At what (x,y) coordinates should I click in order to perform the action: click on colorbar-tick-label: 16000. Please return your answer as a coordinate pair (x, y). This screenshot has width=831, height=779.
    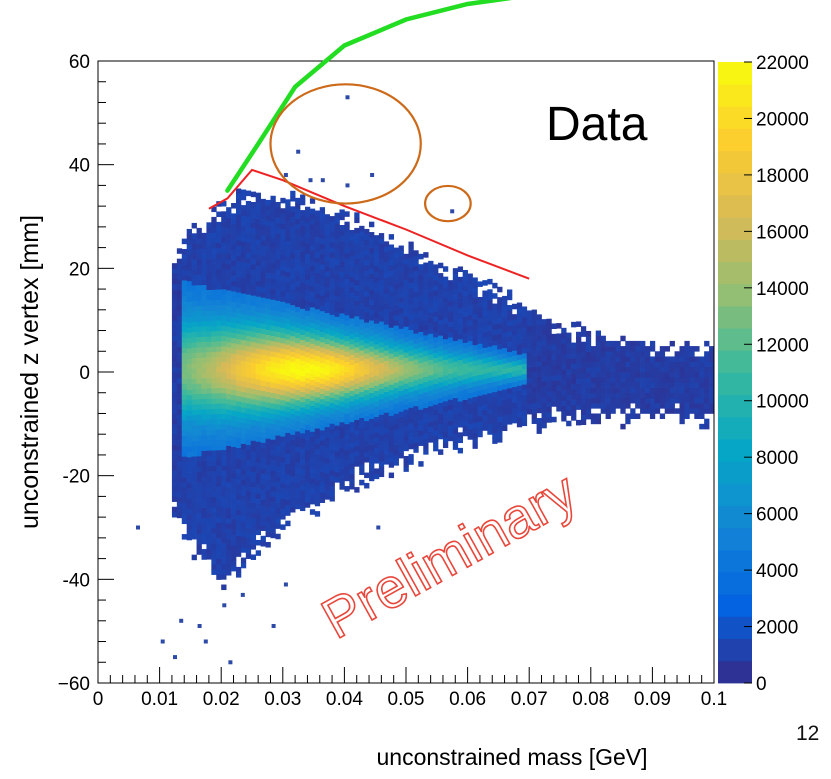
    Looking at the image, I should click on (782, 232).